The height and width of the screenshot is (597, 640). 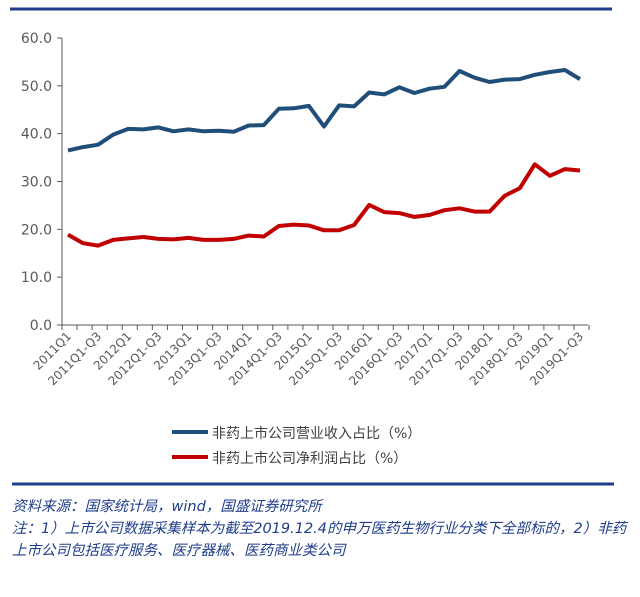 I want to click on y-tick-label: 10.0, so click(x=36, y=278).